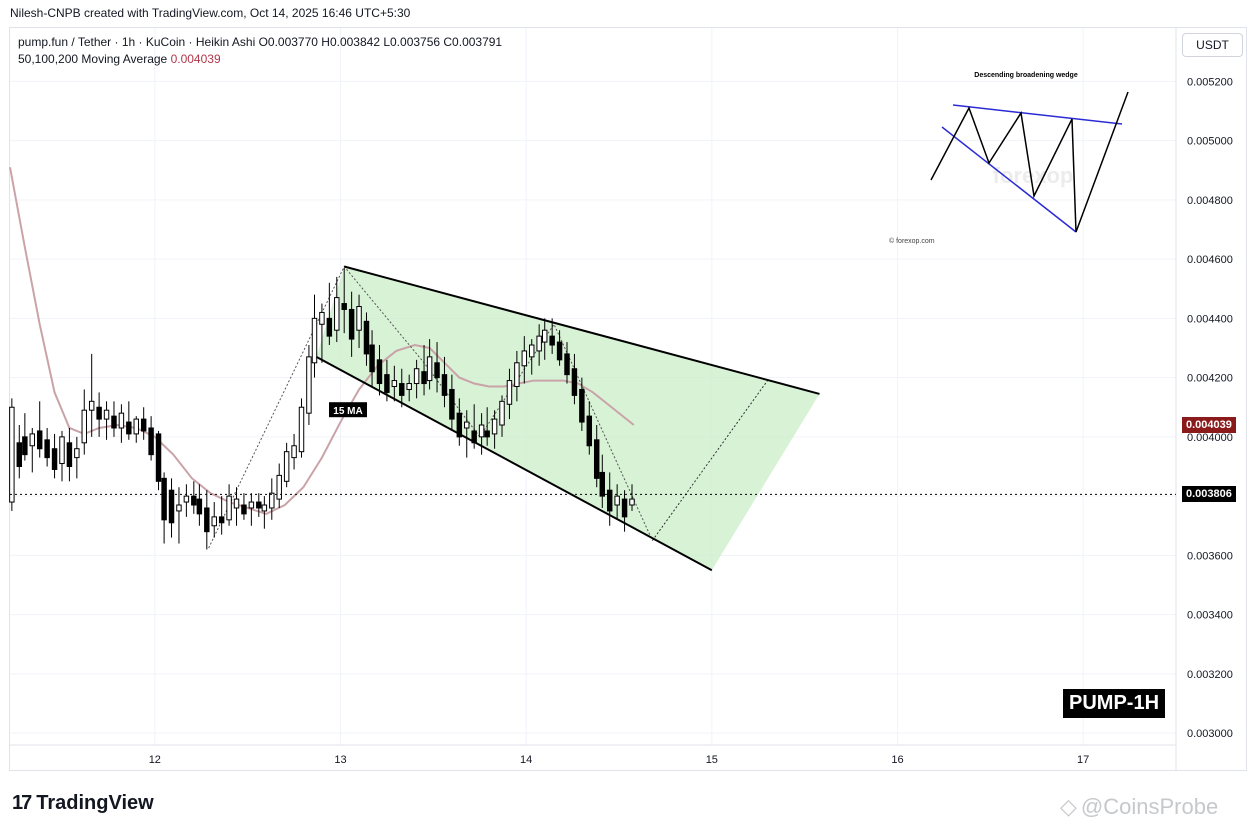 This screenshot has width=1257, height=833. I want to click on currency-button: USDT, so click(1212, 45).